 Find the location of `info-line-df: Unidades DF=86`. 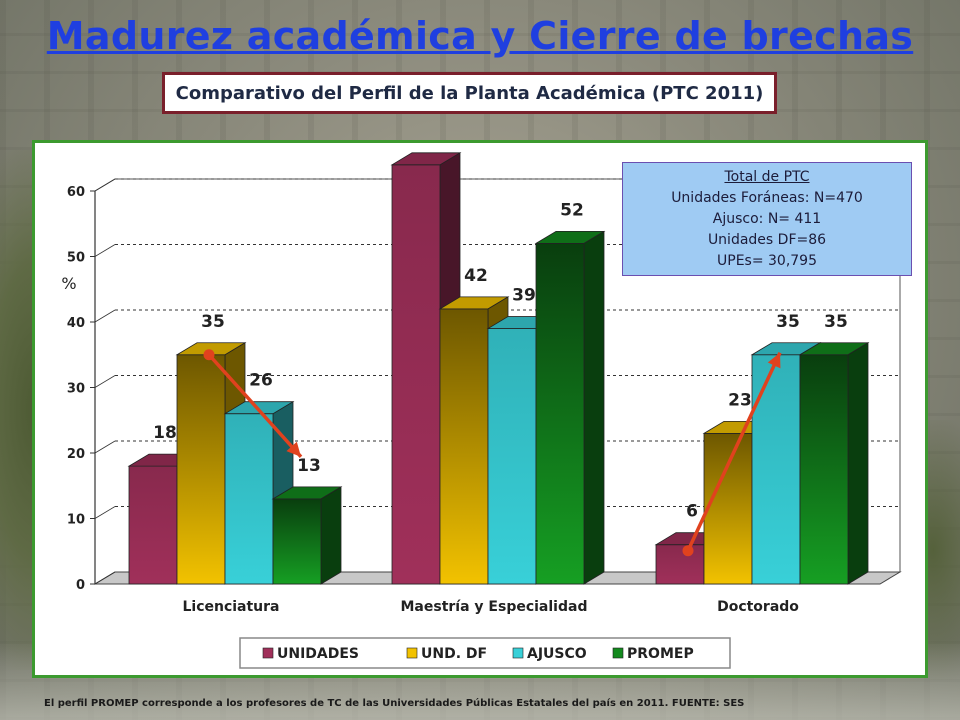

info-line-df: Unidades DF=86 is located at coordinates (767, 240).